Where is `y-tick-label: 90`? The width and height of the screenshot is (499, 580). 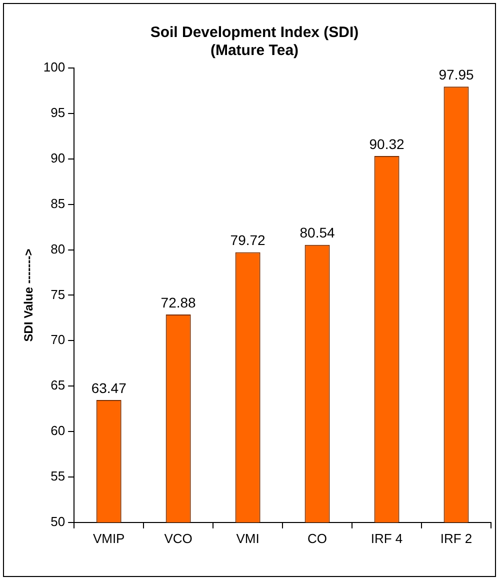 y-tick-label: 90 is located at coordinates (58, 158).